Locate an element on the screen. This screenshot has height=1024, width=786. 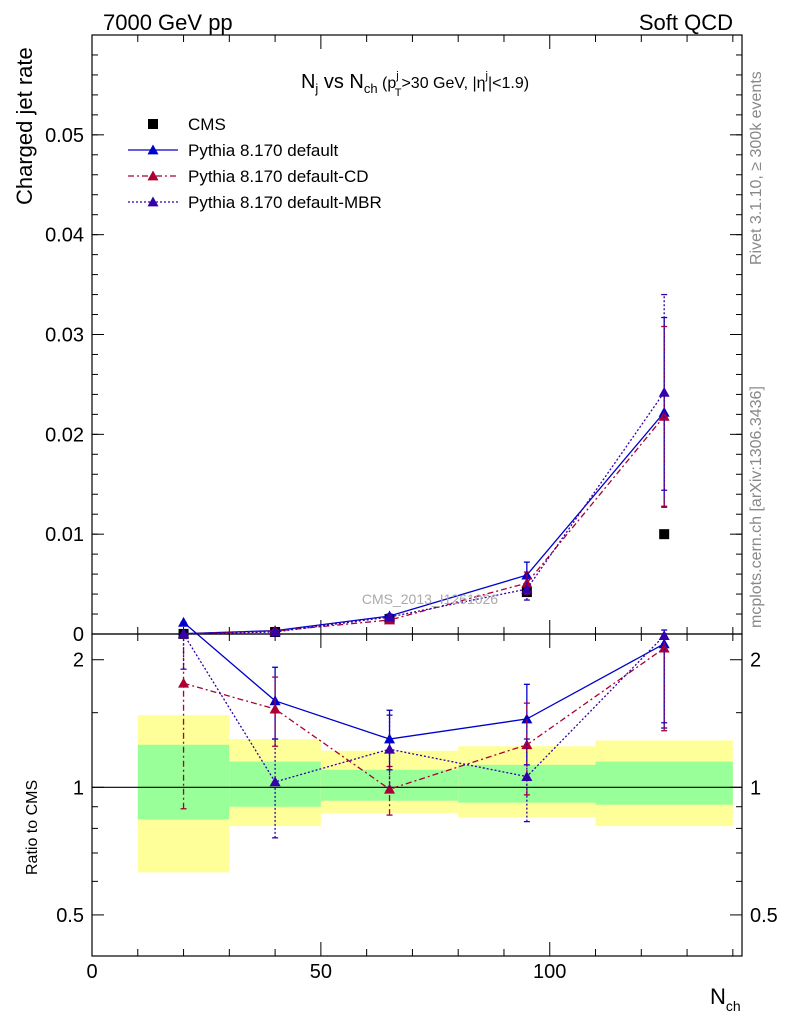
y-axis-label-top: Charged jet rate is located at coordinates (24, 126).